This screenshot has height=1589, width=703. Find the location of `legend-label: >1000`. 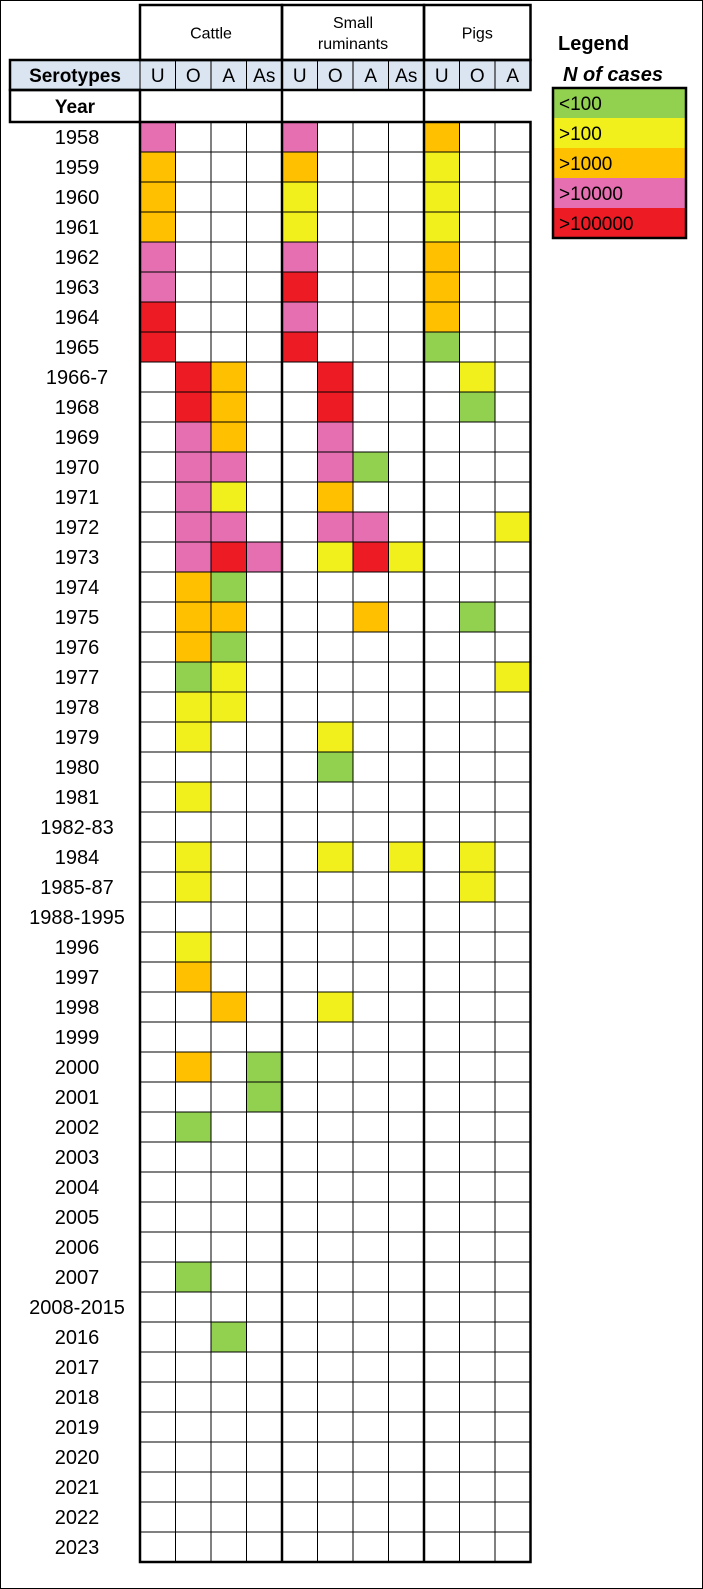

legend-label: >1000 is located at coordinates (585, 164).